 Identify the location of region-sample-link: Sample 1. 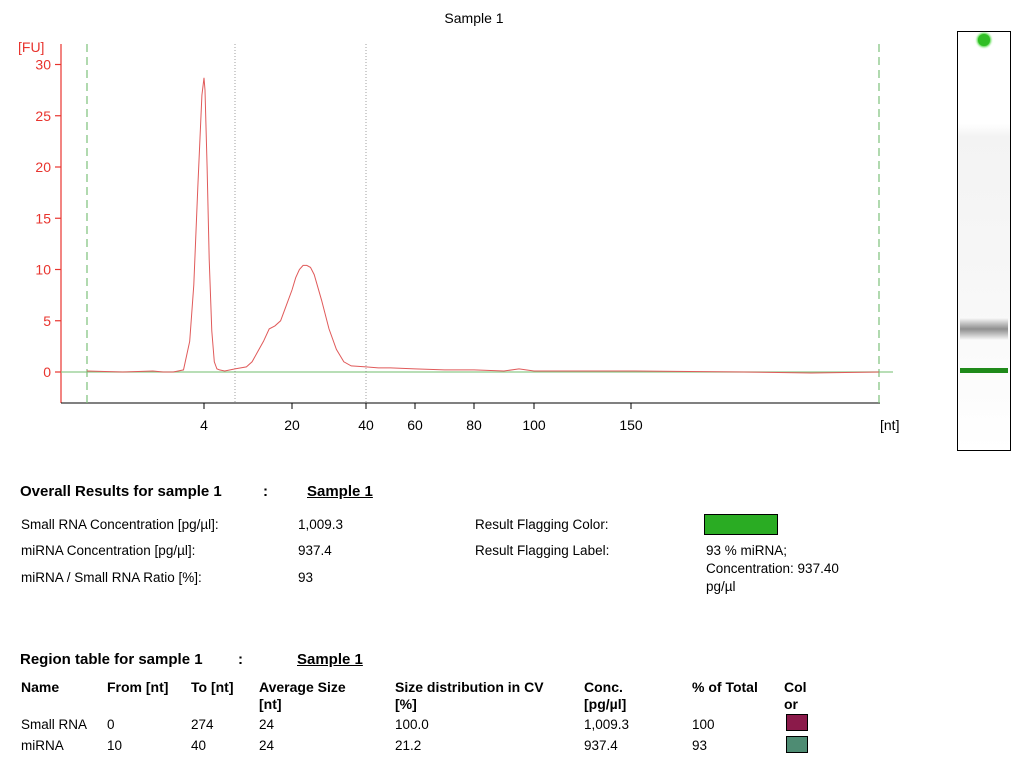
(330, 659).